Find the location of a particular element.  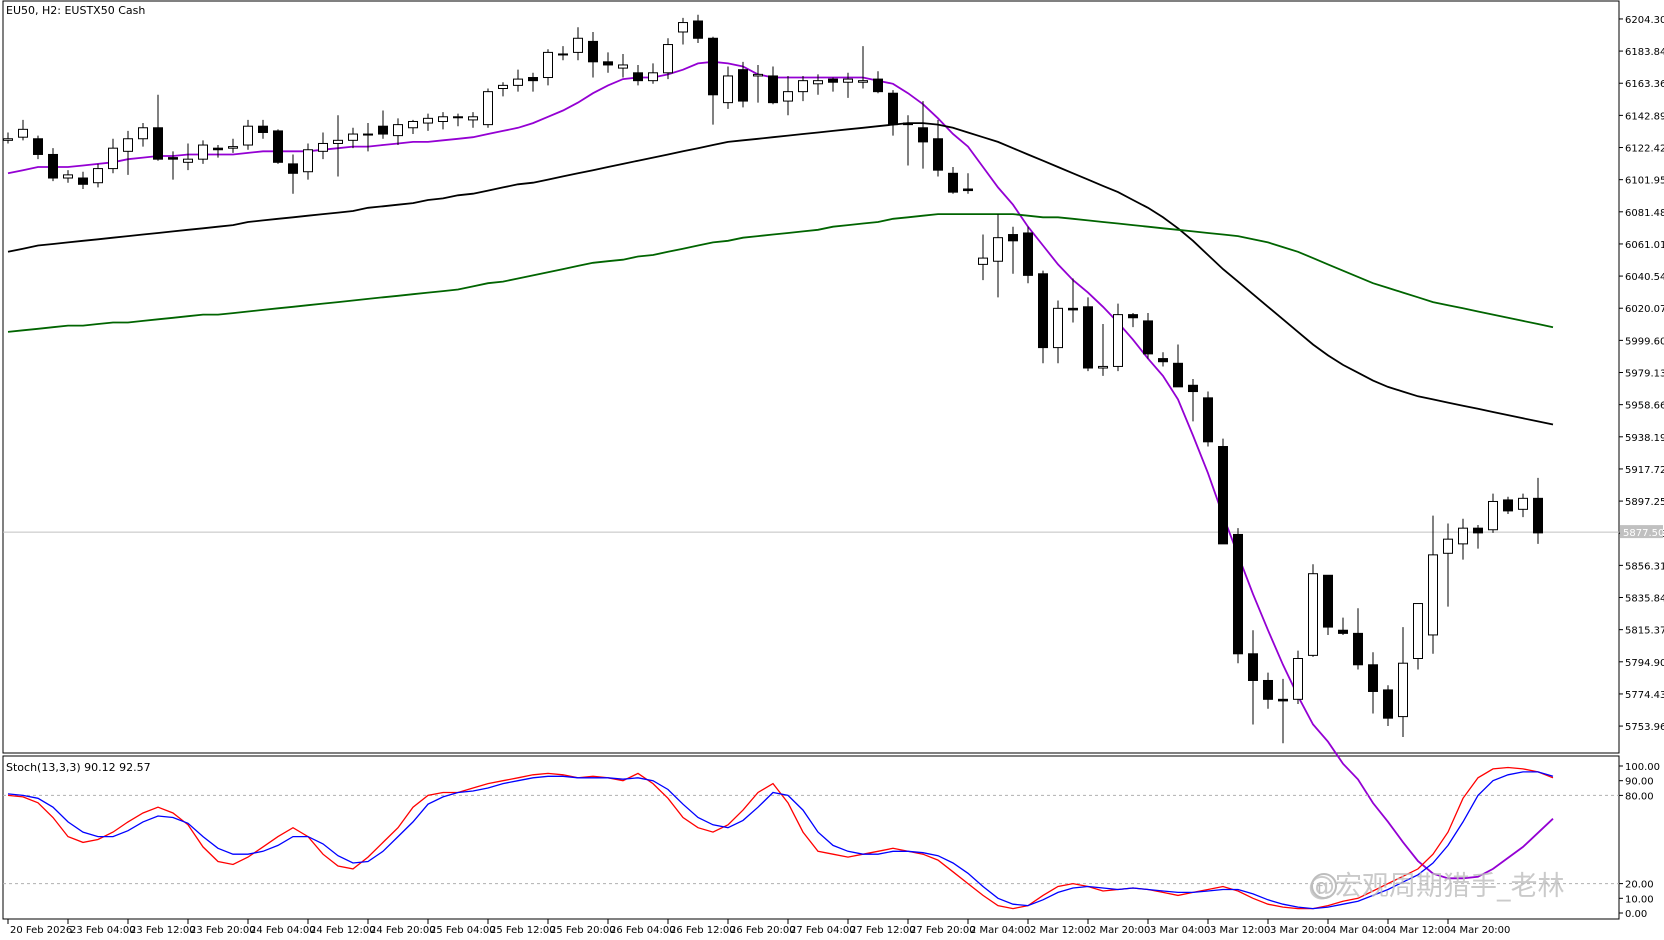

stoch-tick-label: 100.00 is located at coordinates (1642, 767).